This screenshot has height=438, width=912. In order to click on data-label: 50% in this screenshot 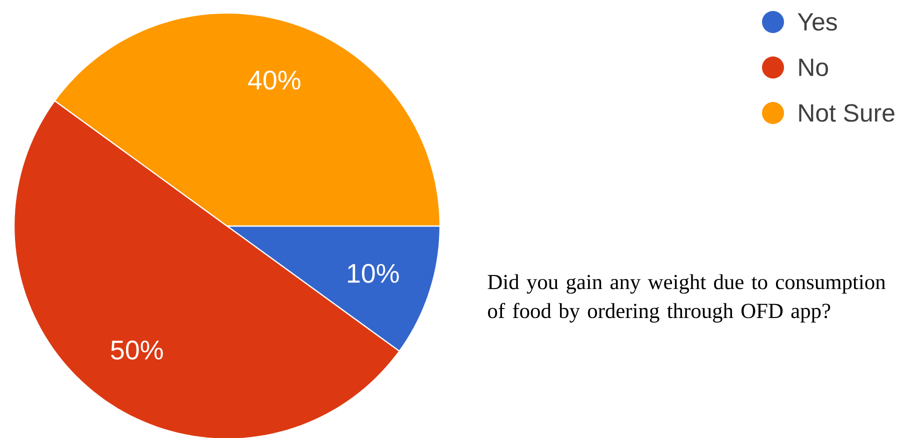, I will do `click(137, 350)`.